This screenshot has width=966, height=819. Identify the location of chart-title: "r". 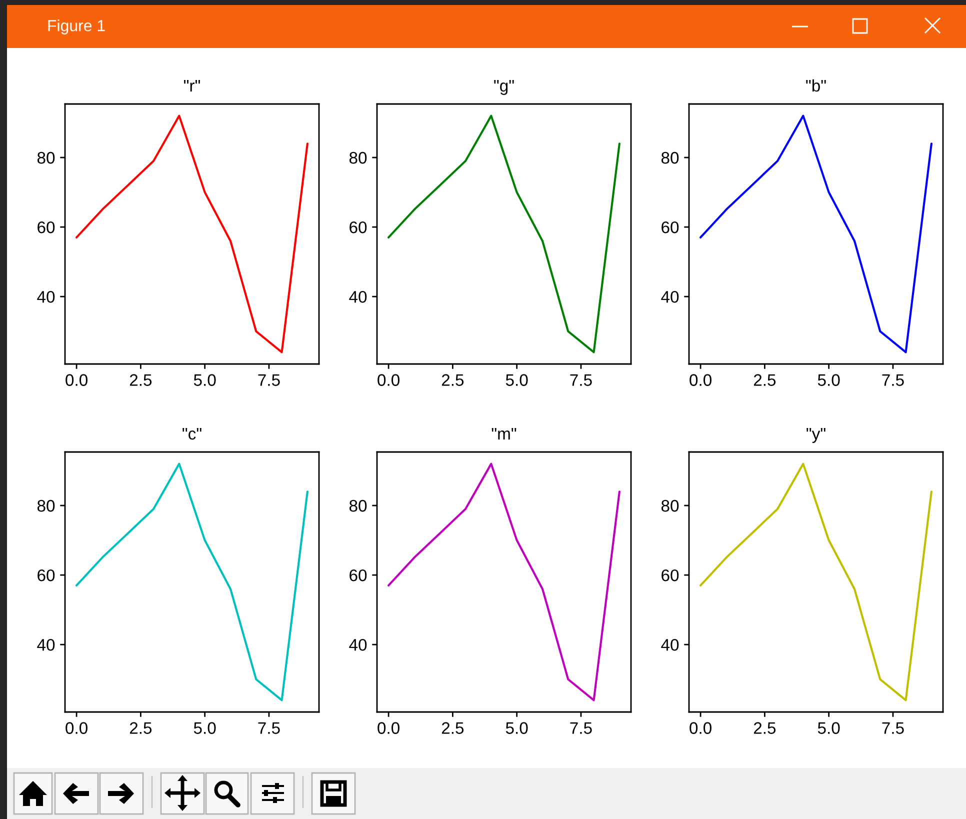
(192, 86).